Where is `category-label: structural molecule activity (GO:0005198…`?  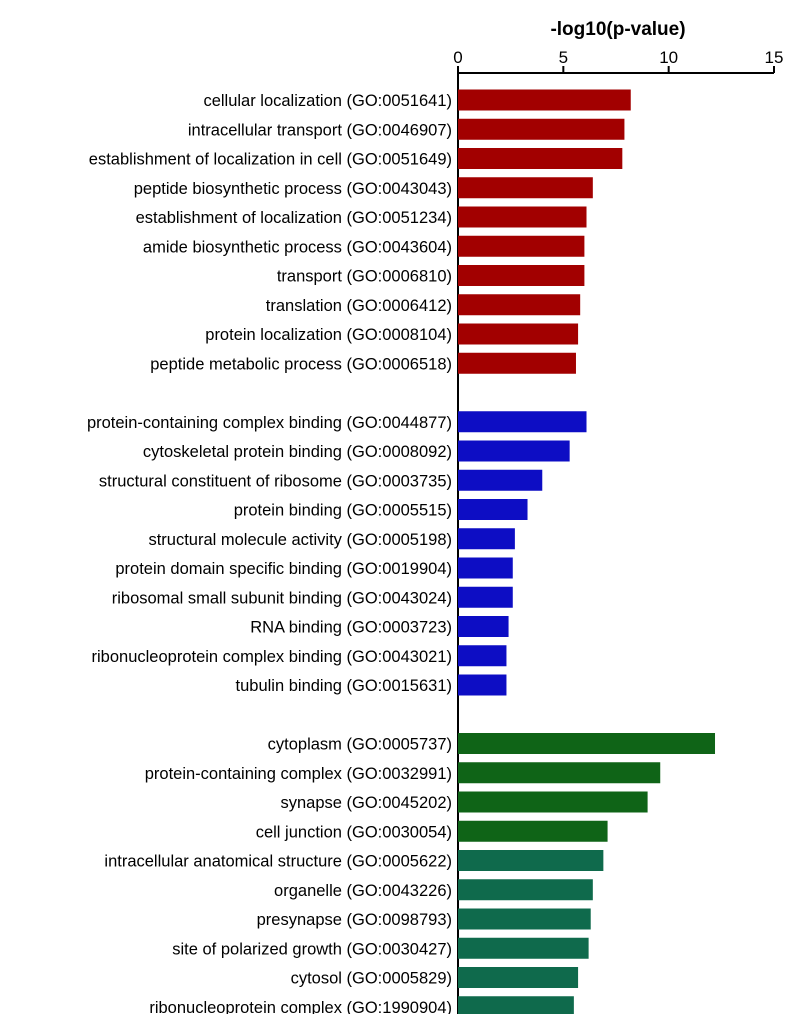 category-label: structural molecule activity (GO:0005198… is located at coordinates (300, 540).